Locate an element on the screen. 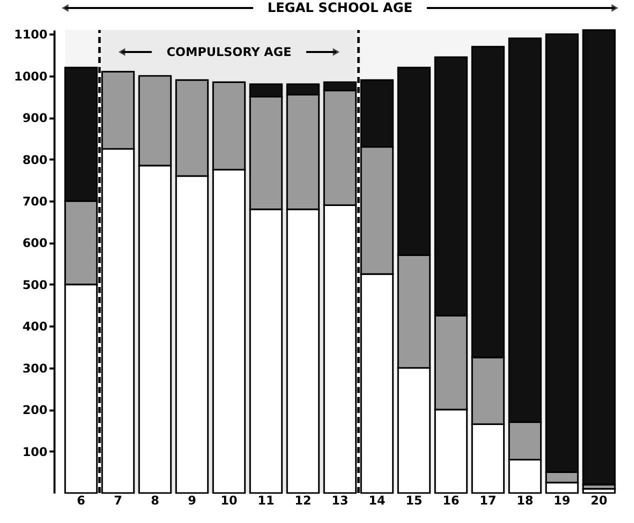 This screenshot has width=634, height=523. x-tick-label: 18 is located at coordinates (525, 501).